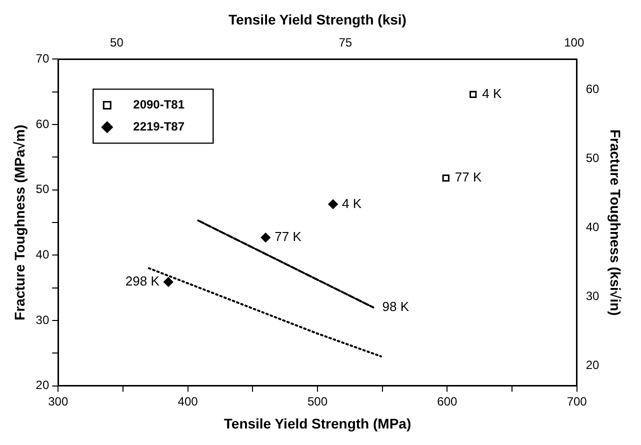 The width and height of the screenshot is (641, 445). Describe the element at coordinates (19, 222) in the screenshot. I see `y-axis-title: Fracture Toughness (MPa√m)` at that location.